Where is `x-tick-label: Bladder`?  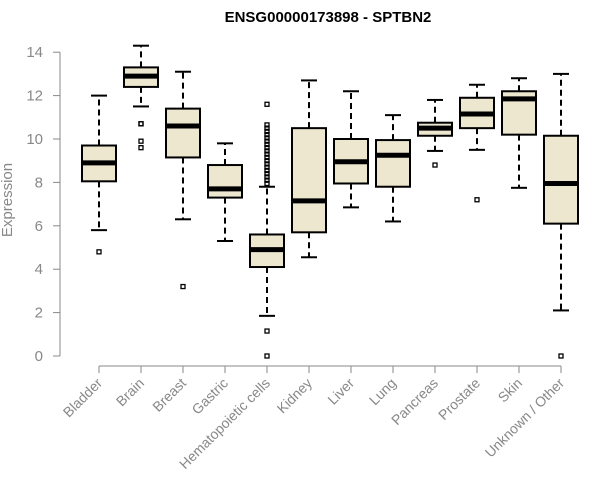
x-tick-label: Bladder is located at coordinates (83, 398).